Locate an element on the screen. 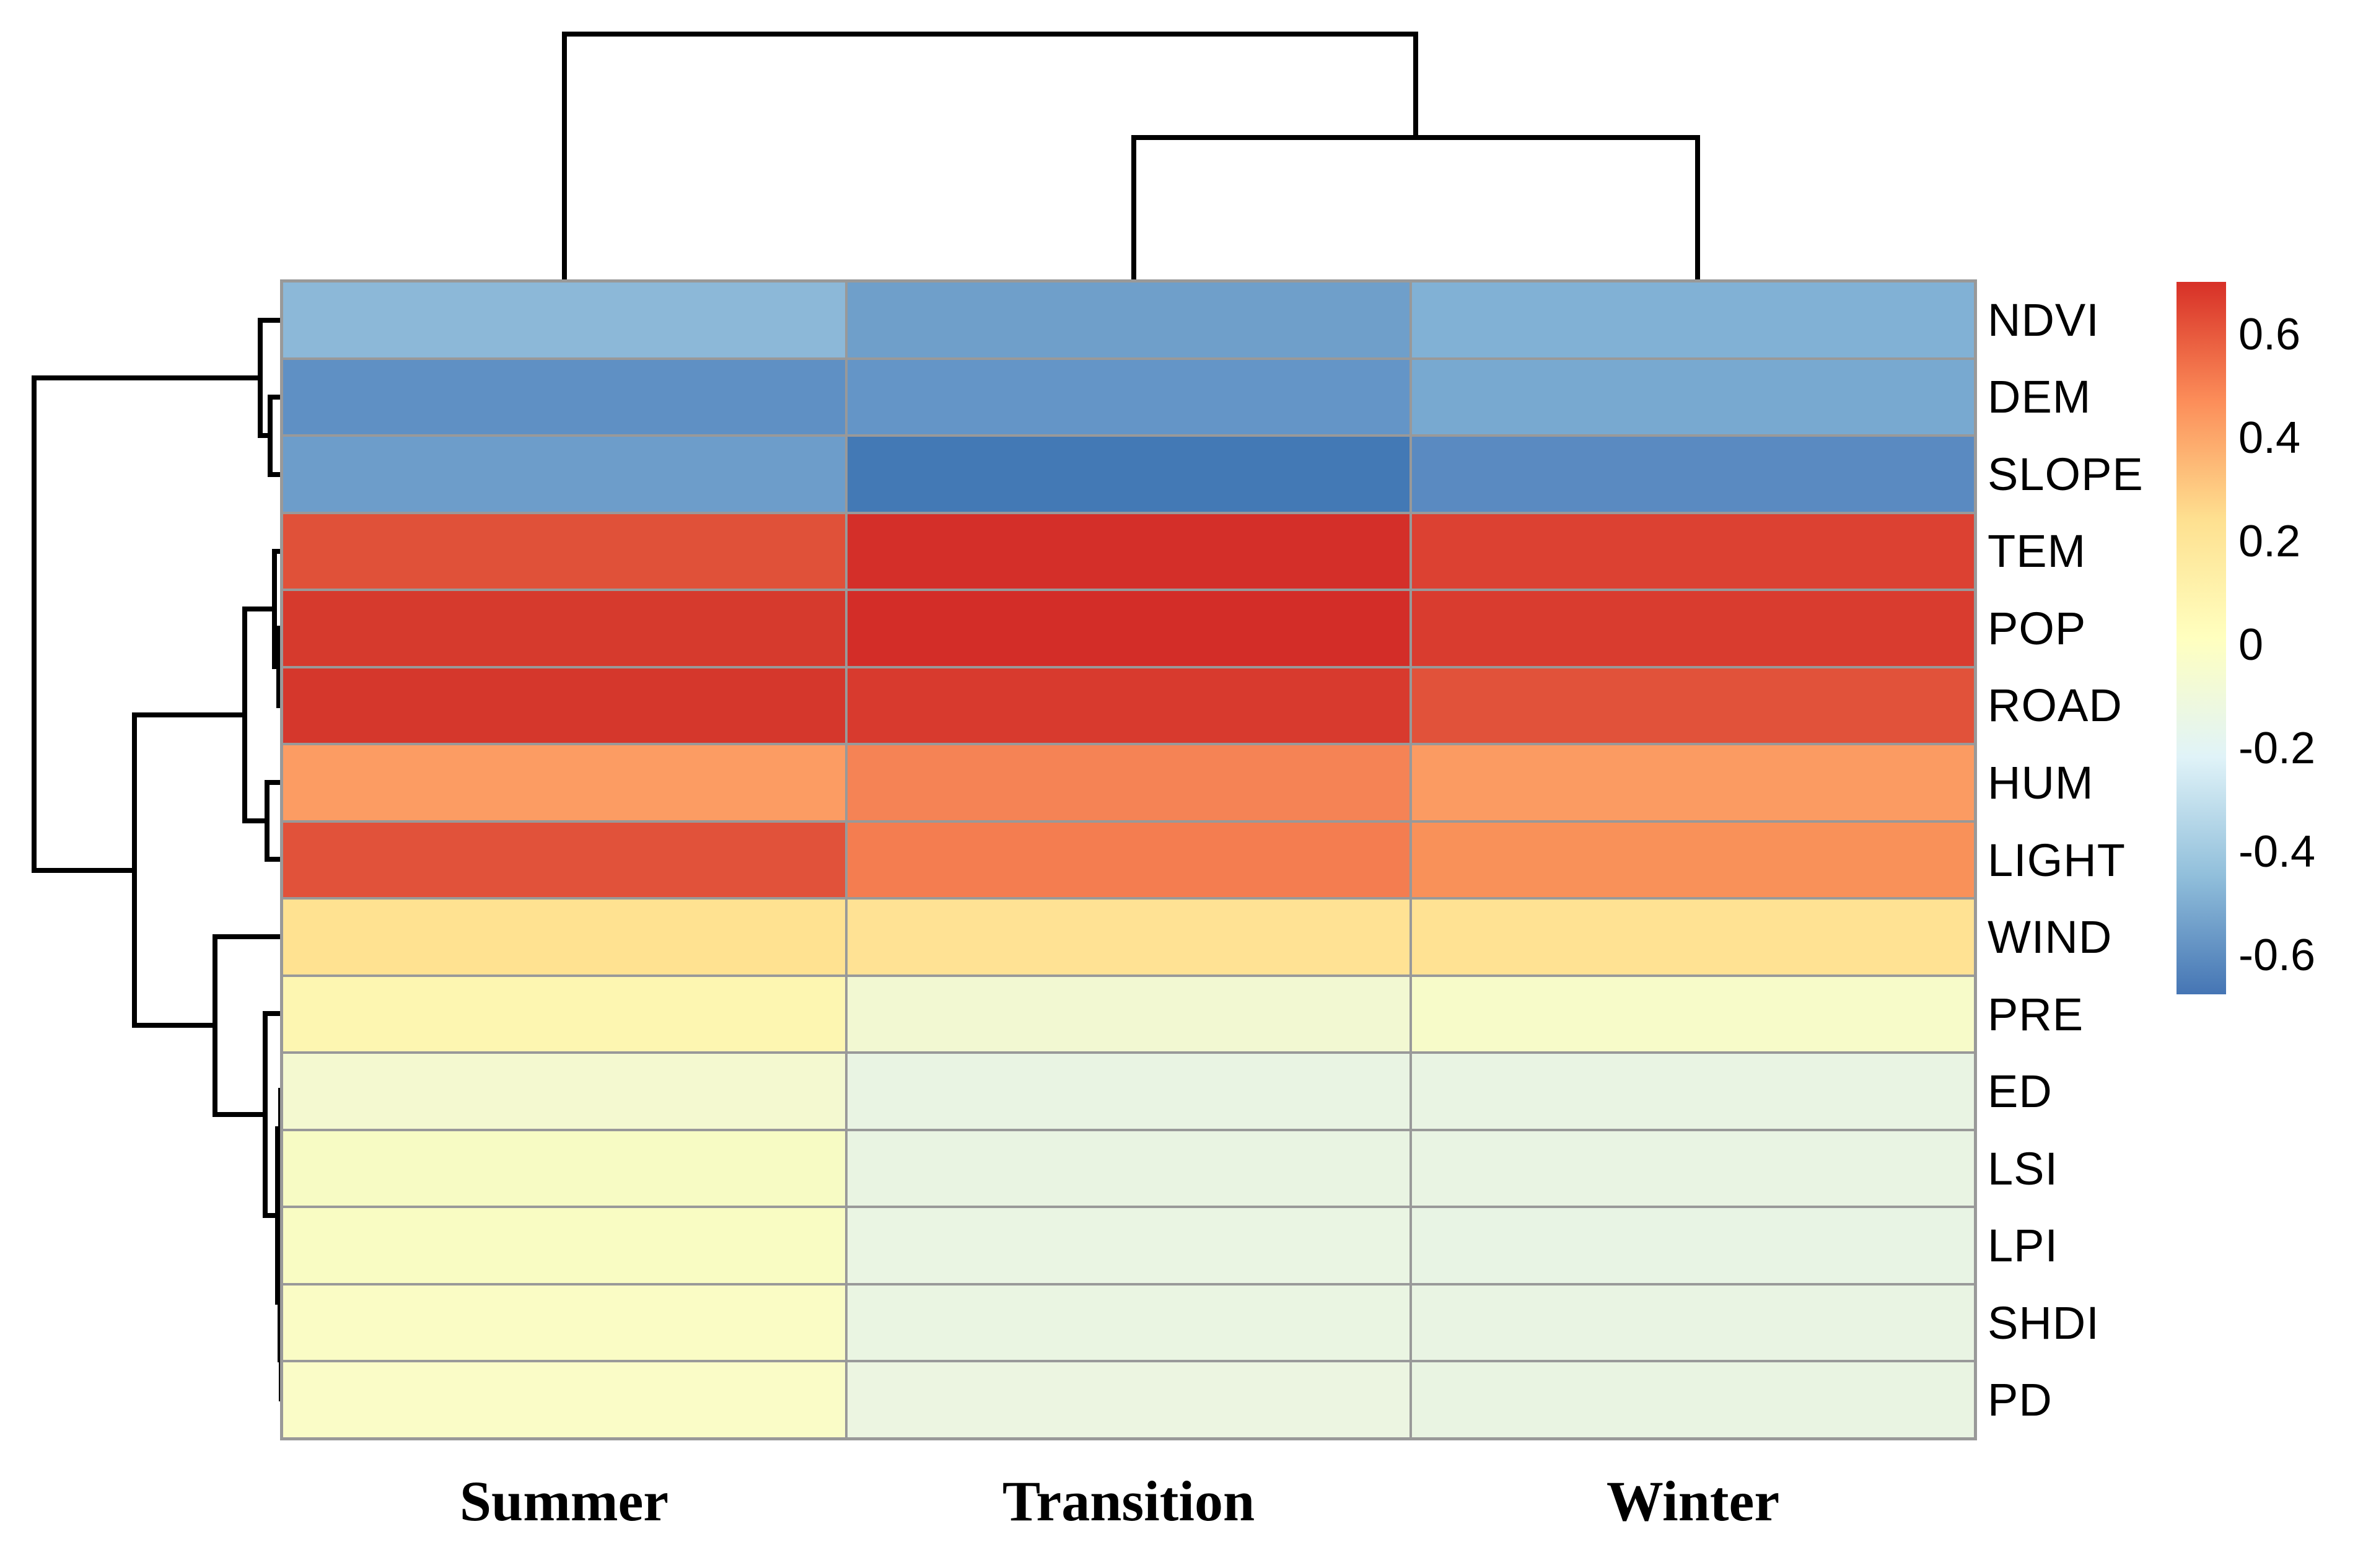 This screenshot has width=2376, height=1568. row-label: SHDI is located at coordinates (2044, 1323).